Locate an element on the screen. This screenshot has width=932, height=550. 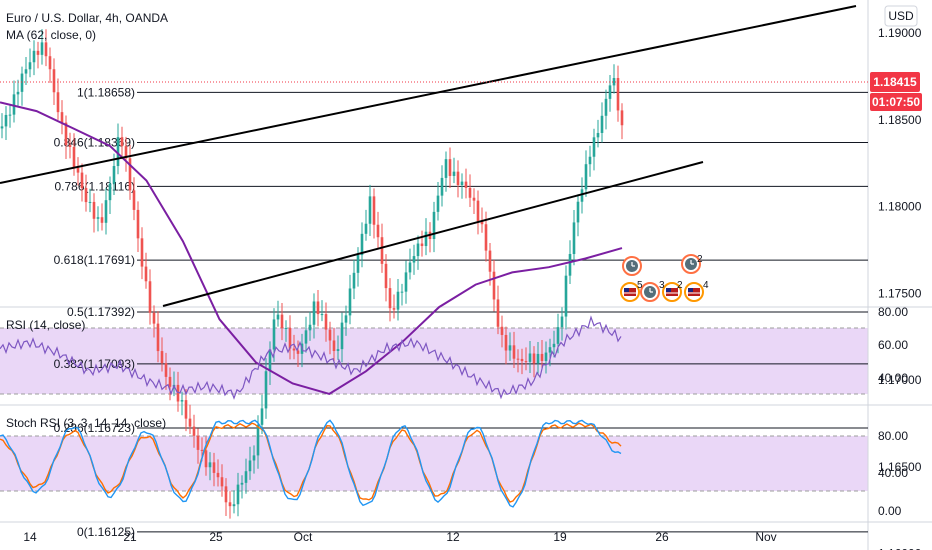
time-label: 19 is located at coordinates (560, 537).